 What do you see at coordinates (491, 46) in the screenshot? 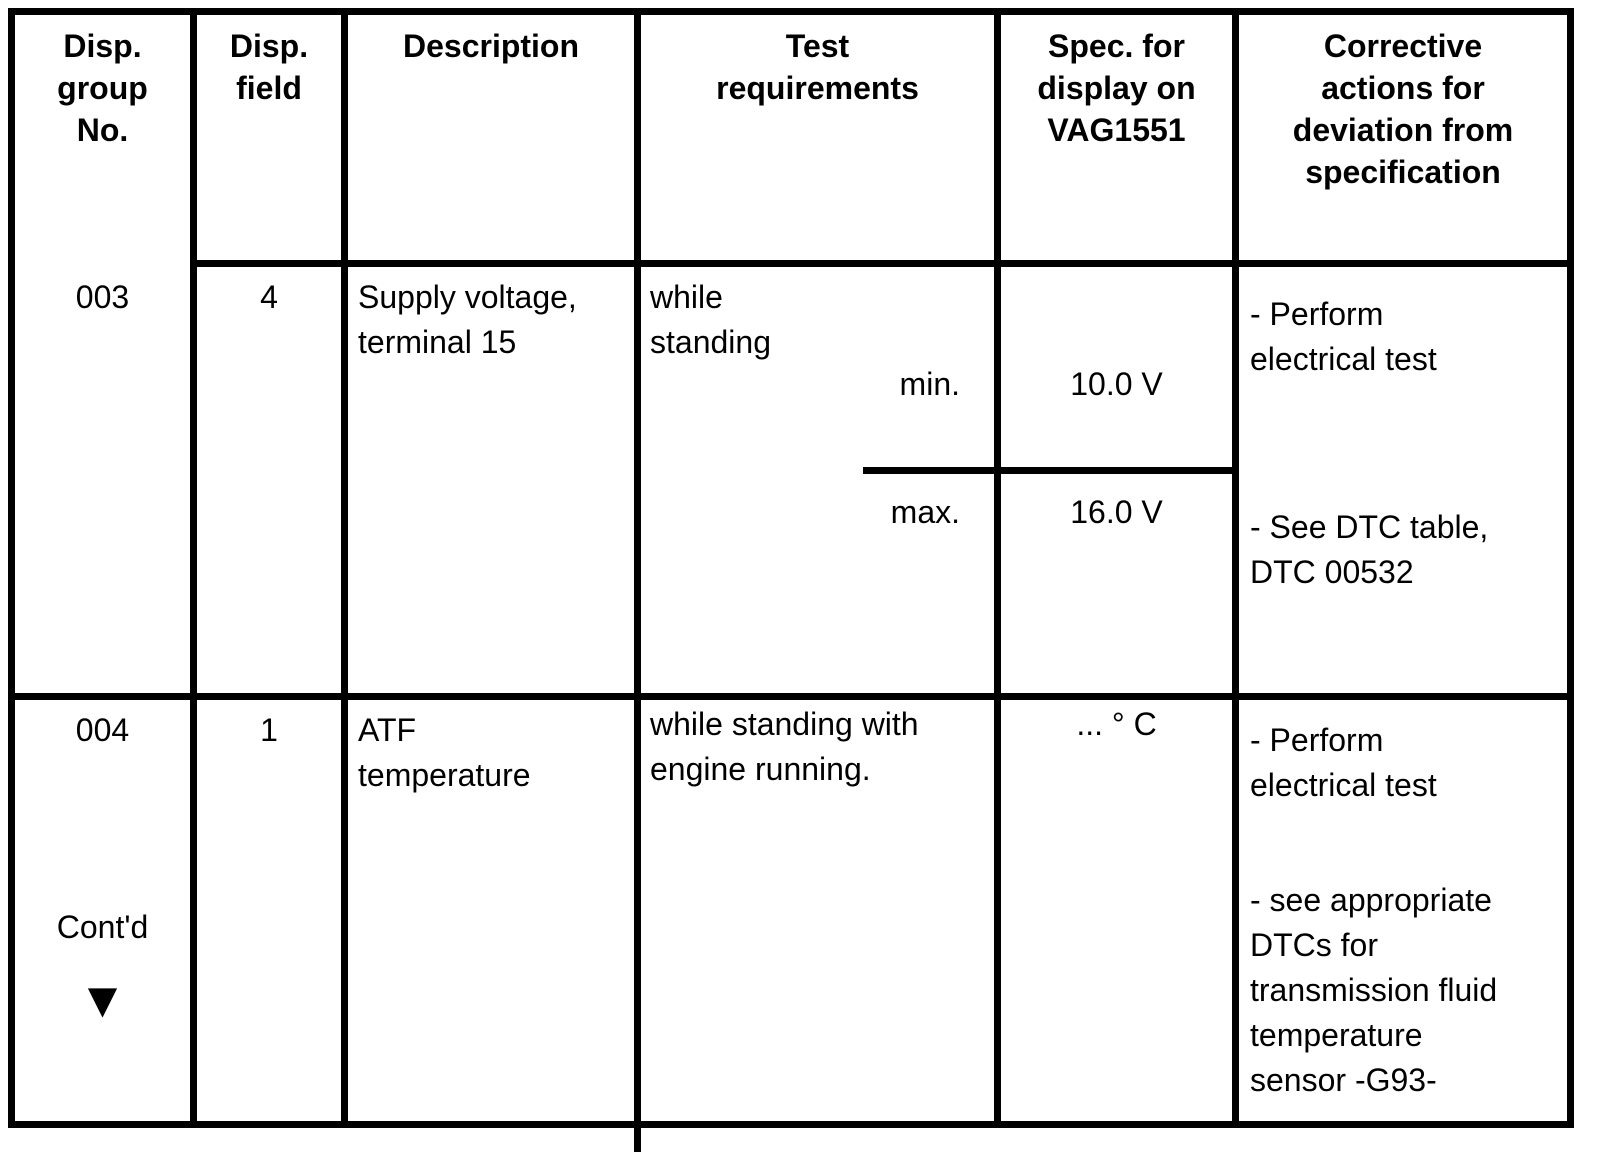
I see `header-description: Description` at bounding box center [491, 46].